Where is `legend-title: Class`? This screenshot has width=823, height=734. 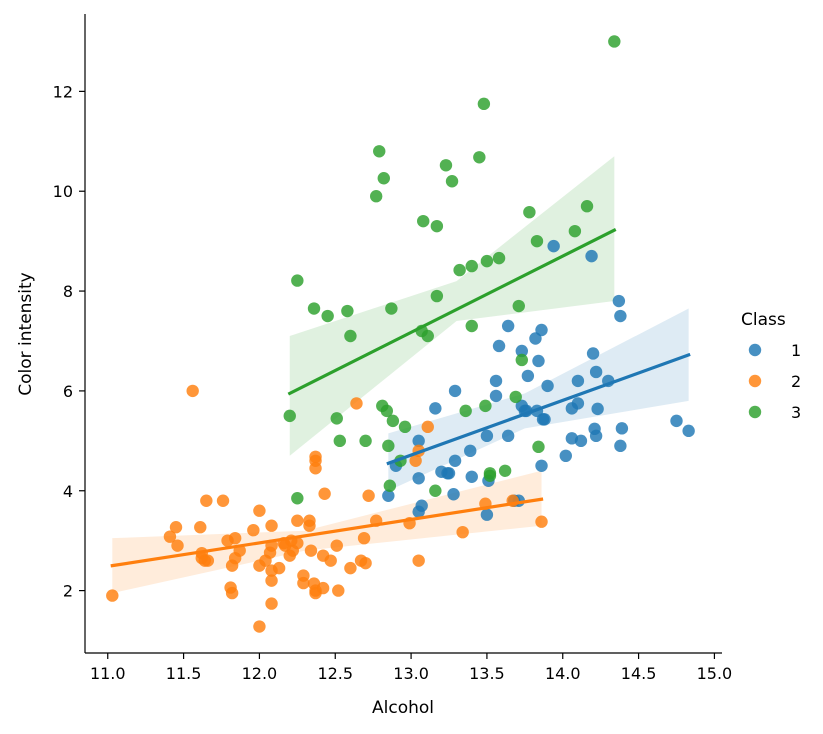 legend-title: Class is located at coordinates (763, 320).